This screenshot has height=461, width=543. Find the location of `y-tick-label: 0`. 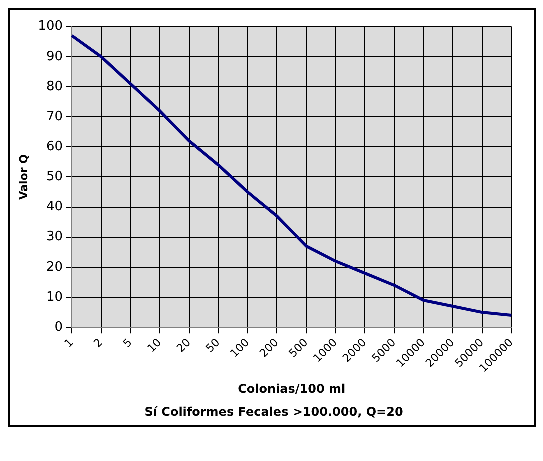

y-tick-label: 0 is located at coordinates (59, 327).